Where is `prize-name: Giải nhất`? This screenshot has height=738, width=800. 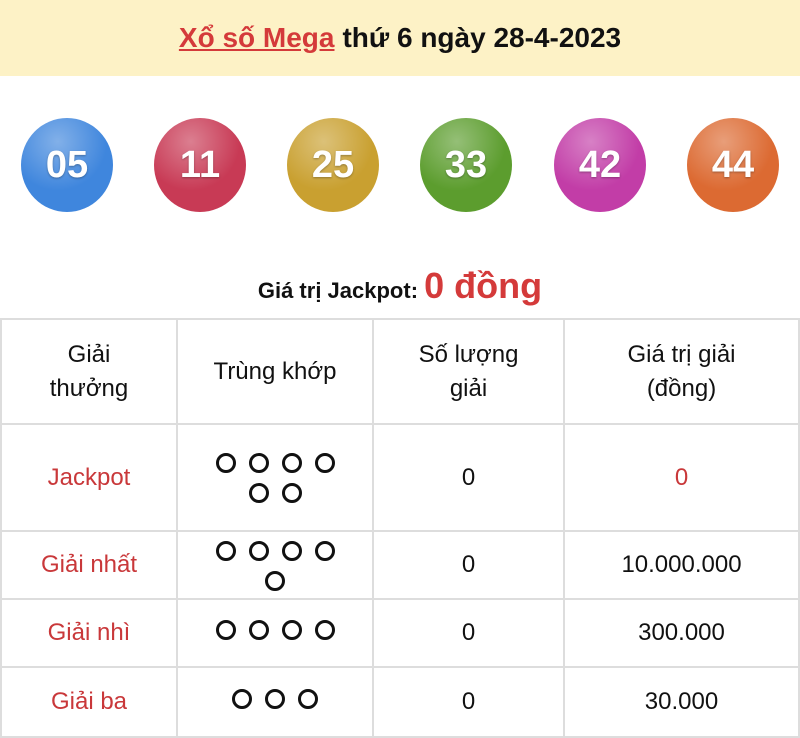
prize-name: Giải nhất is located at coordinates (89, 565).